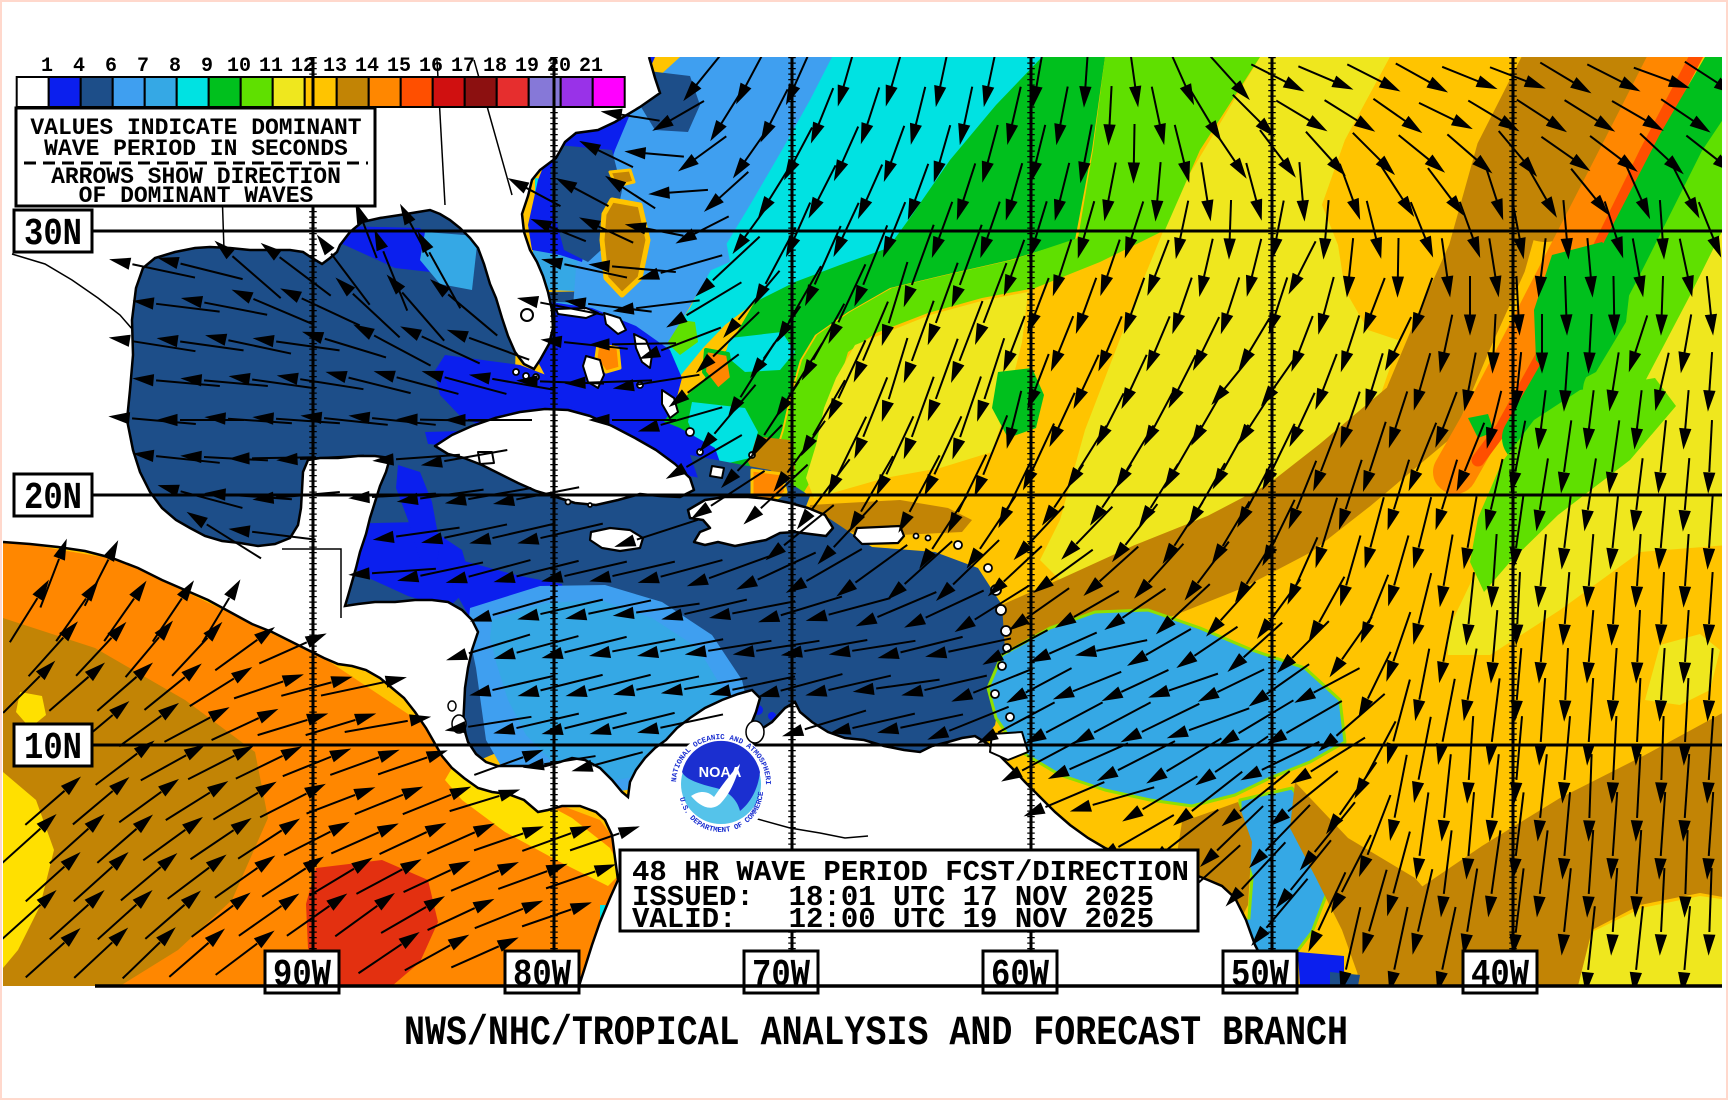 The image size is (1728, 1100). Describe the element at coordinates (53, 498) in the screenshot. I see `svg-text: 20N` at that location.